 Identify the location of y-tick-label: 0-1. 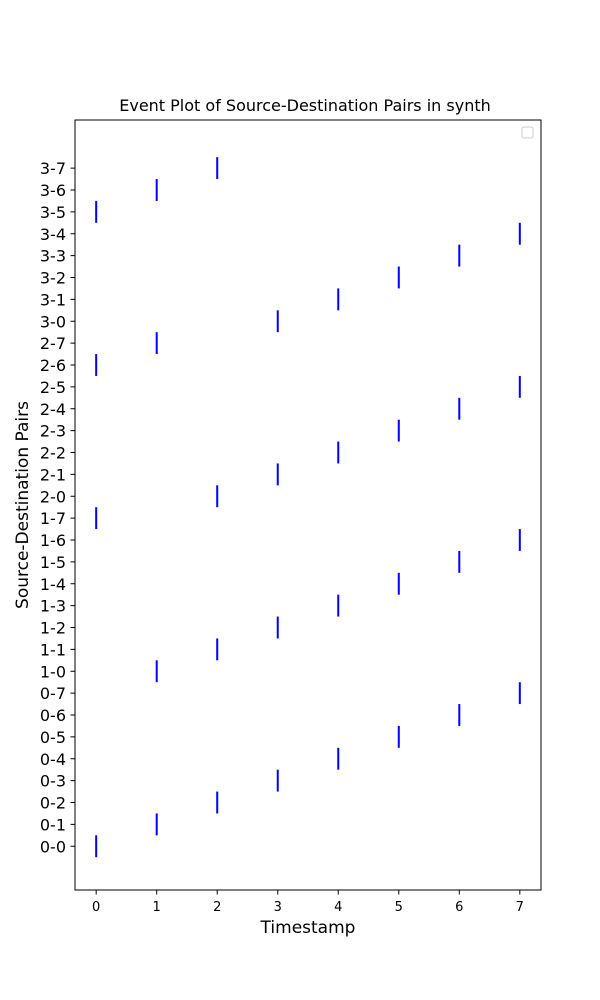
(53, 824).